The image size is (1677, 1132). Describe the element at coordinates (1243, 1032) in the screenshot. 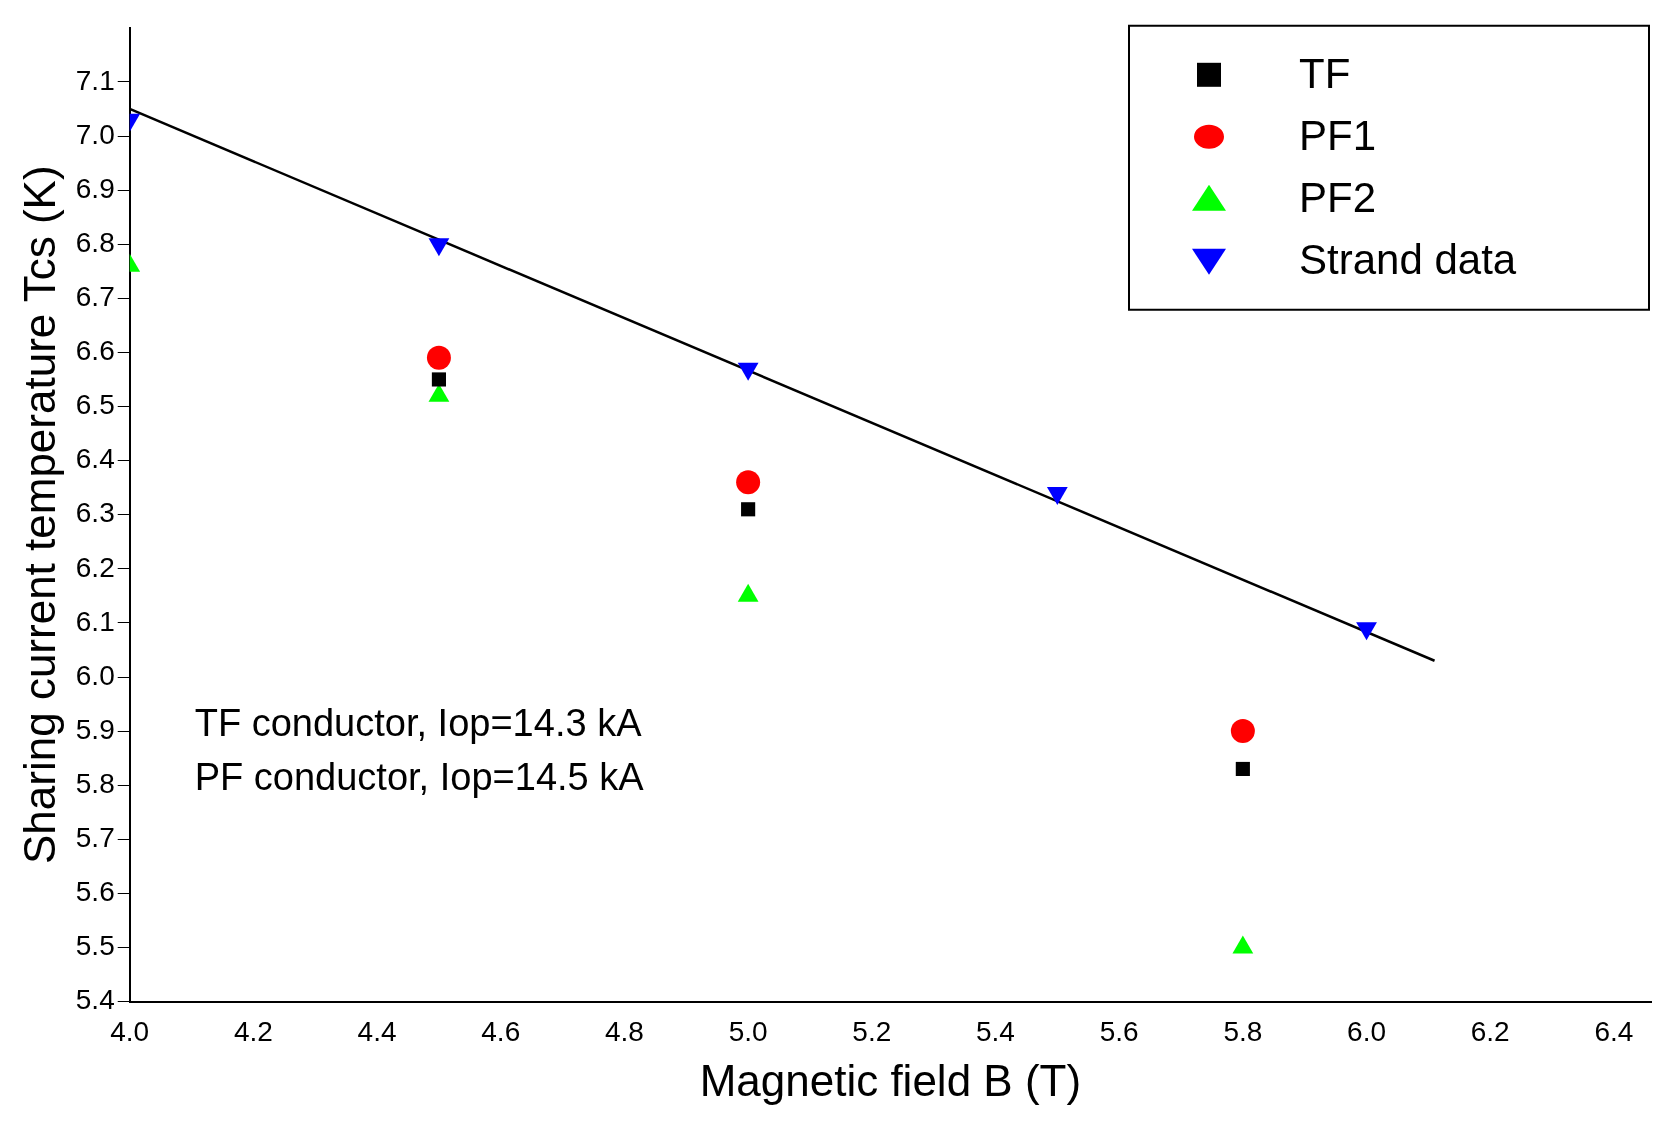

I see `x-tick-label: 5.8` at that location.